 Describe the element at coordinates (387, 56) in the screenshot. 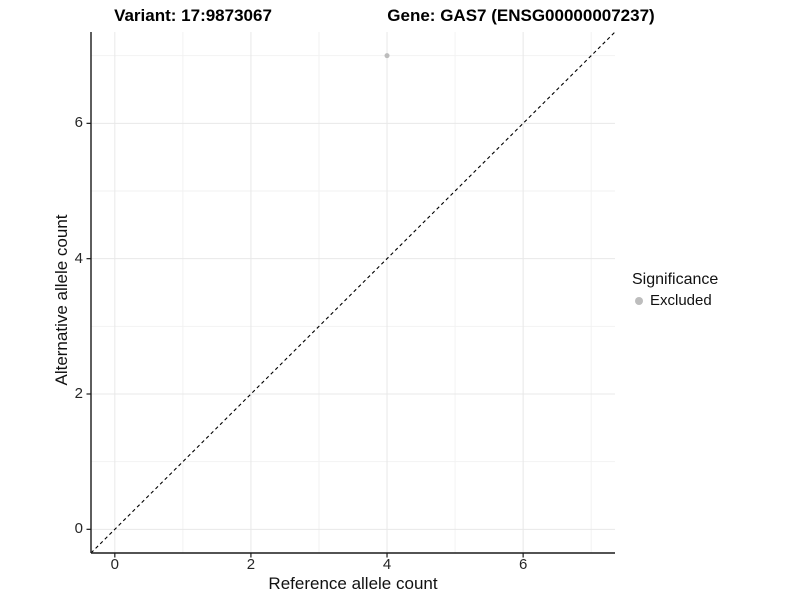

I see `data-point` at that location.